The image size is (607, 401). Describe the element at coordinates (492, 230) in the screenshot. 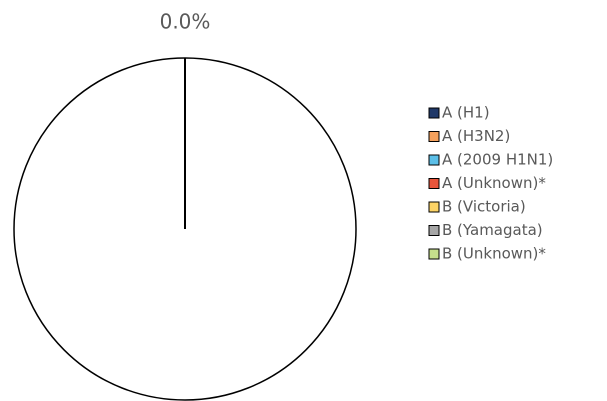

I see `legend-label: B (Yamagata)` at that location.